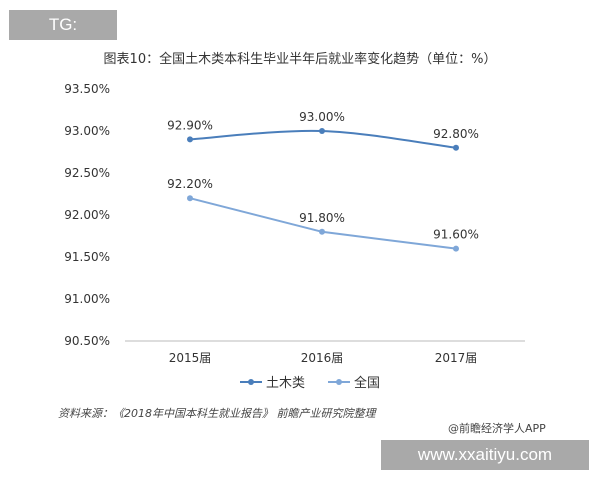  I want to click on y-tick-label: 93.50%, so click(87, 89).